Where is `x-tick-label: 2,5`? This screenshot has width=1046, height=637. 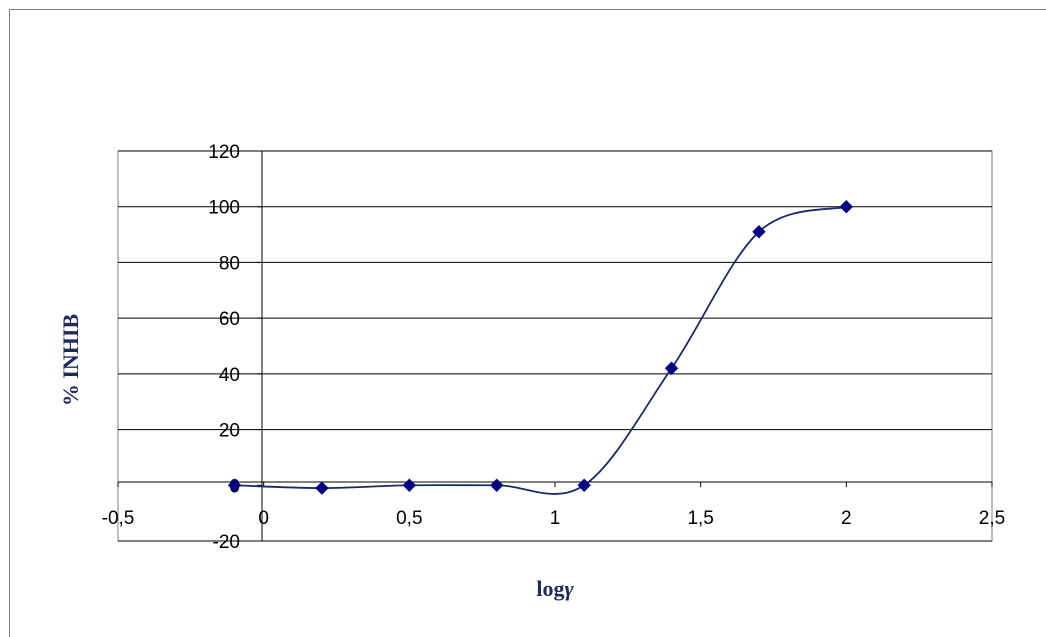
x-tick-label: 2,5 is located at coordinates (992, 518).